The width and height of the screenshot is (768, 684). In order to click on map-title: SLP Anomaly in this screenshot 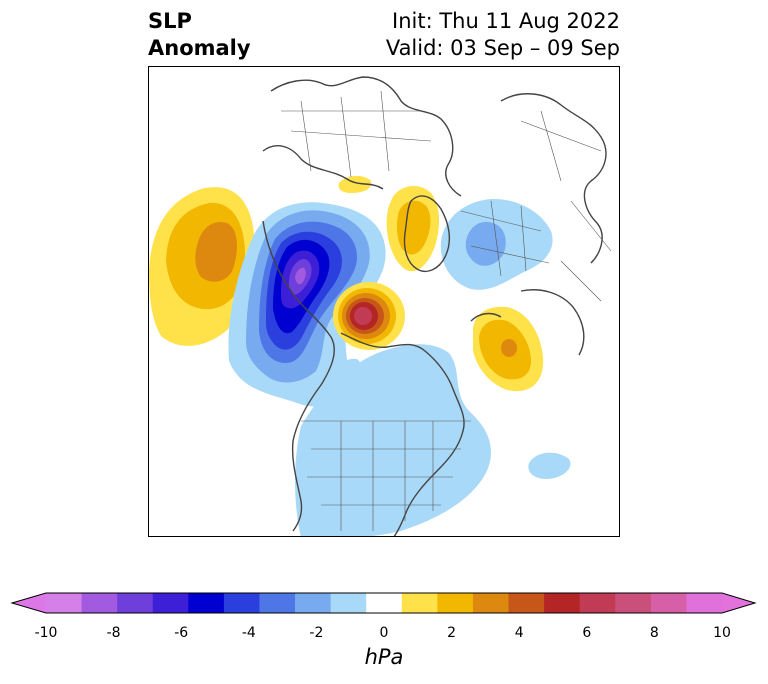, I will do `click(199, 35)`.